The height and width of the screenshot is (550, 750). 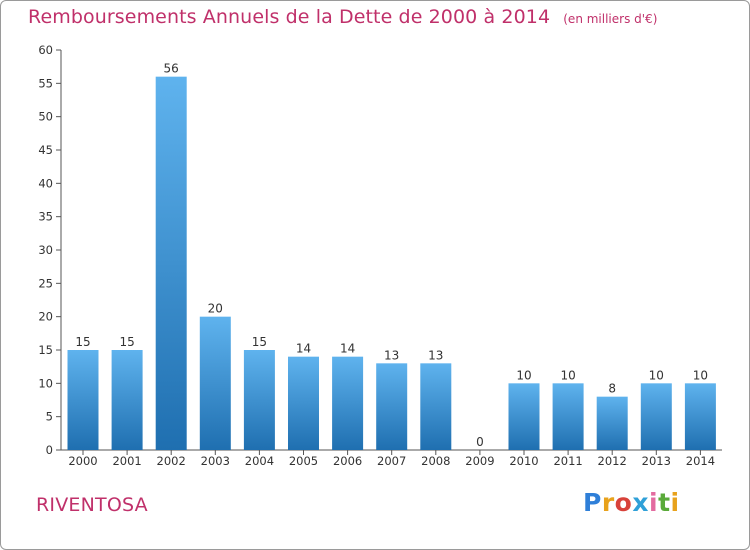 What do you see at coordinates (45, 283) in the screenshot?
I see `y-tick-label: 25` at bounding box center [45, 283].